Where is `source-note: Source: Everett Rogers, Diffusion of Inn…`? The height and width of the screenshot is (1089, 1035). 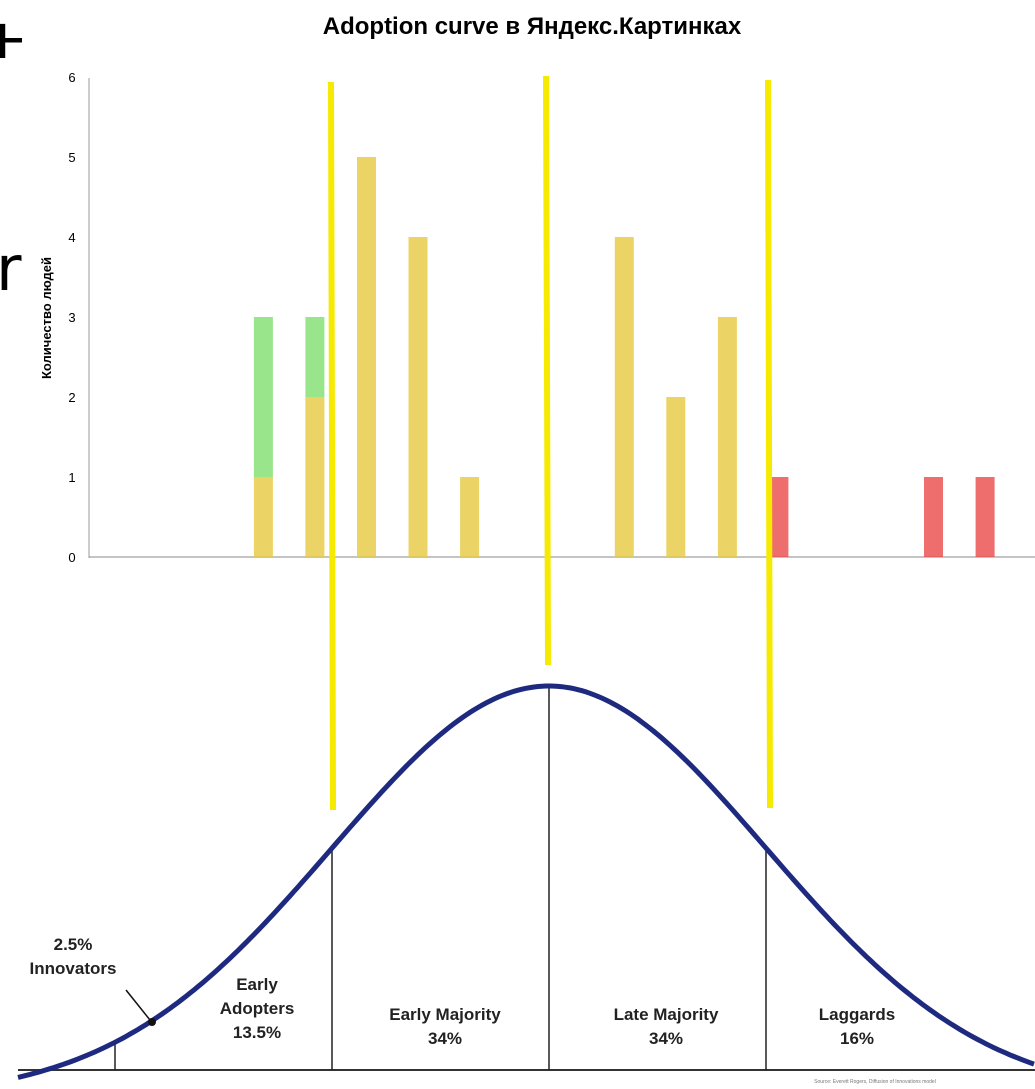
source-note: Source: Everett Rogers, Diffusion of Inn… is located at coordinates (875, 1082).